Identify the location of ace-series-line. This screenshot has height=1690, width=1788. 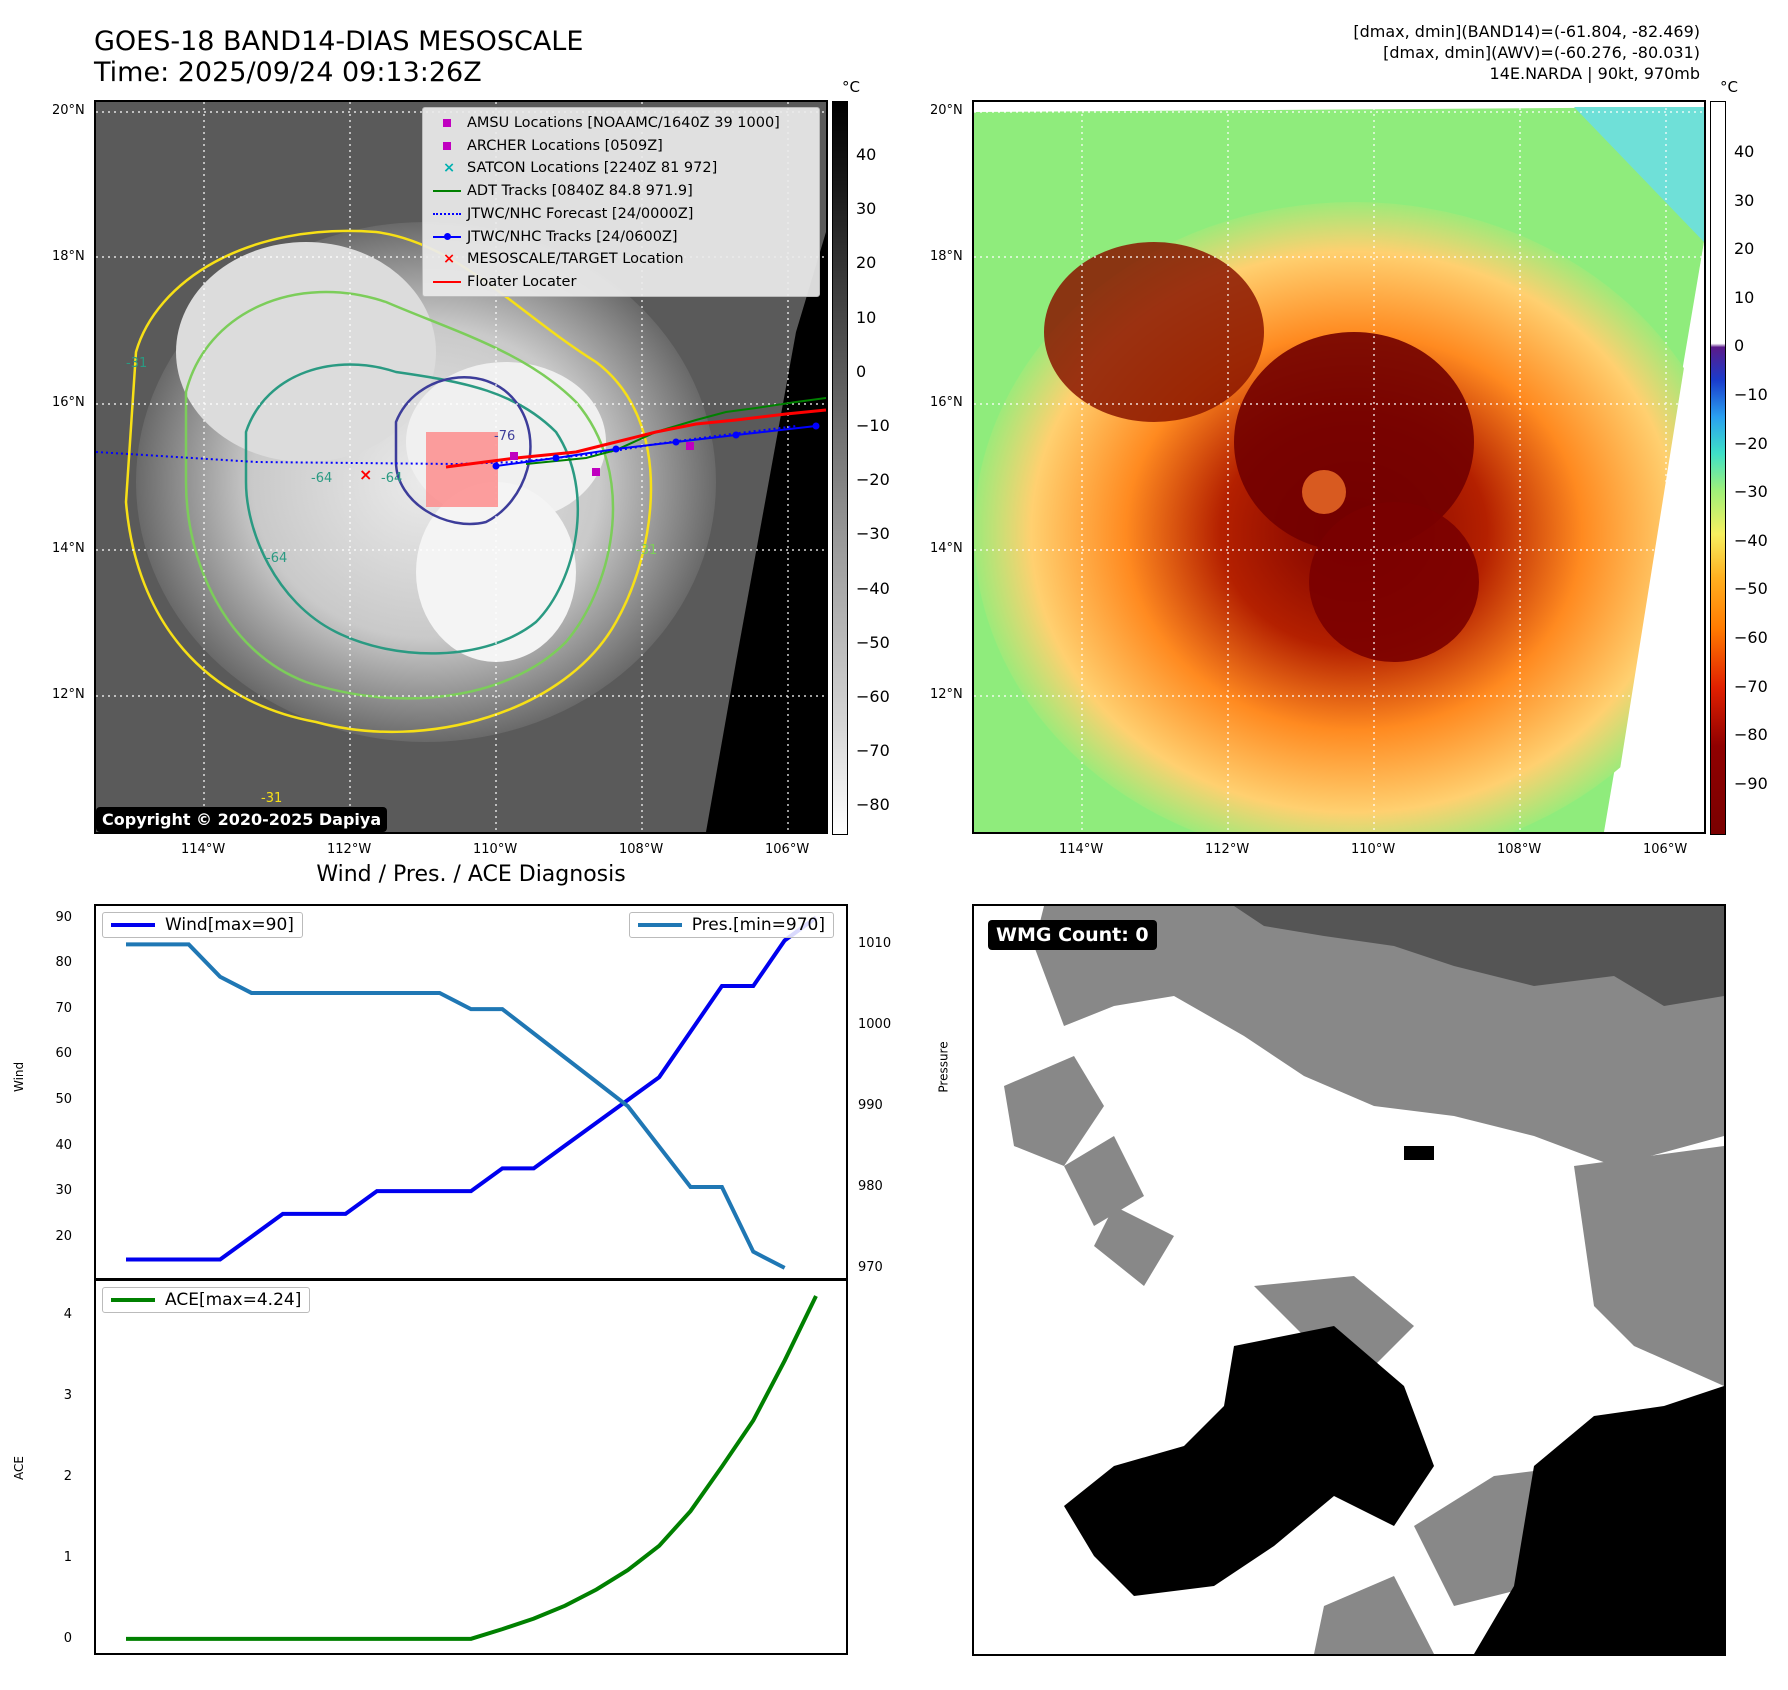
(472, 1468).